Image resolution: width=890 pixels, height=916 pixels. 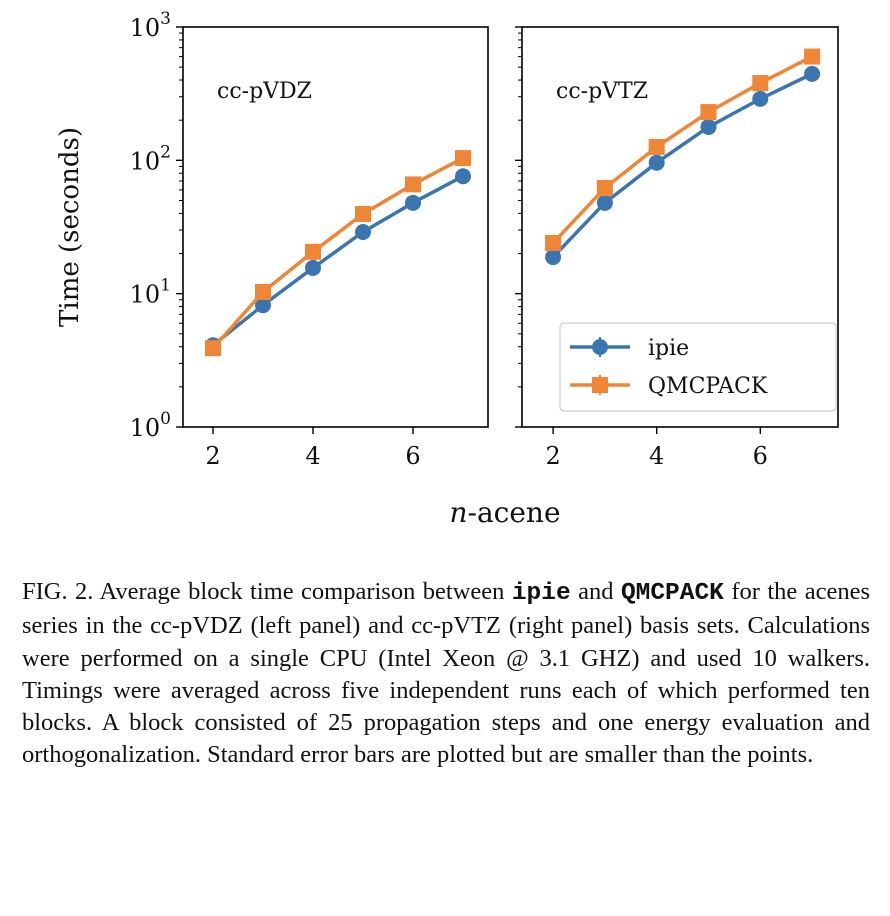 I want to click on legend-box, so click(x=698, y=367).